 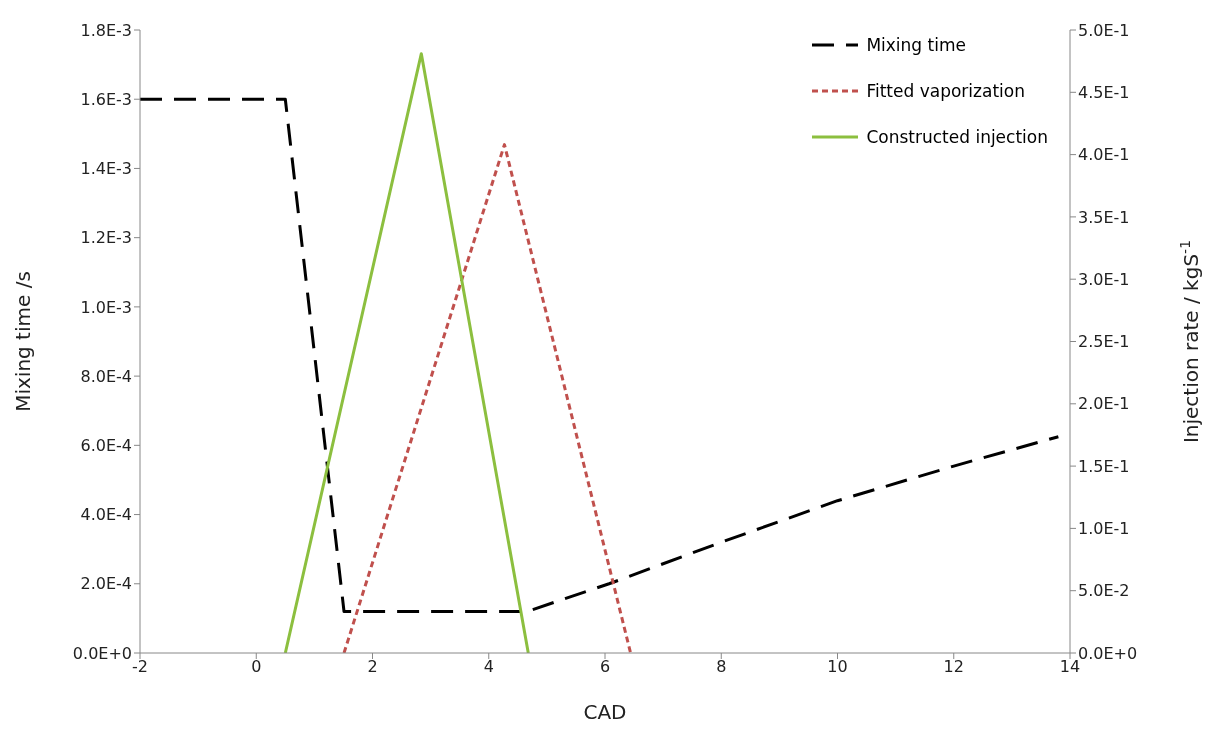 What do you see at coordinates (957, 137) in the screenshot?
I see `legend-label: Constructed injection` at bounding box center [957, 137].